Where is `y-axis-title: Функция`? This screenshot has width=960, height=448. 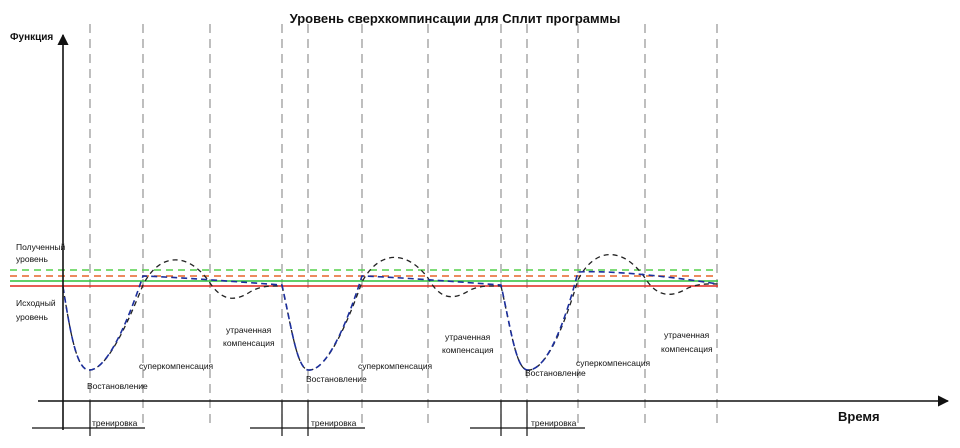
y-axis-title: Функция is located at coordinates (31, 37).